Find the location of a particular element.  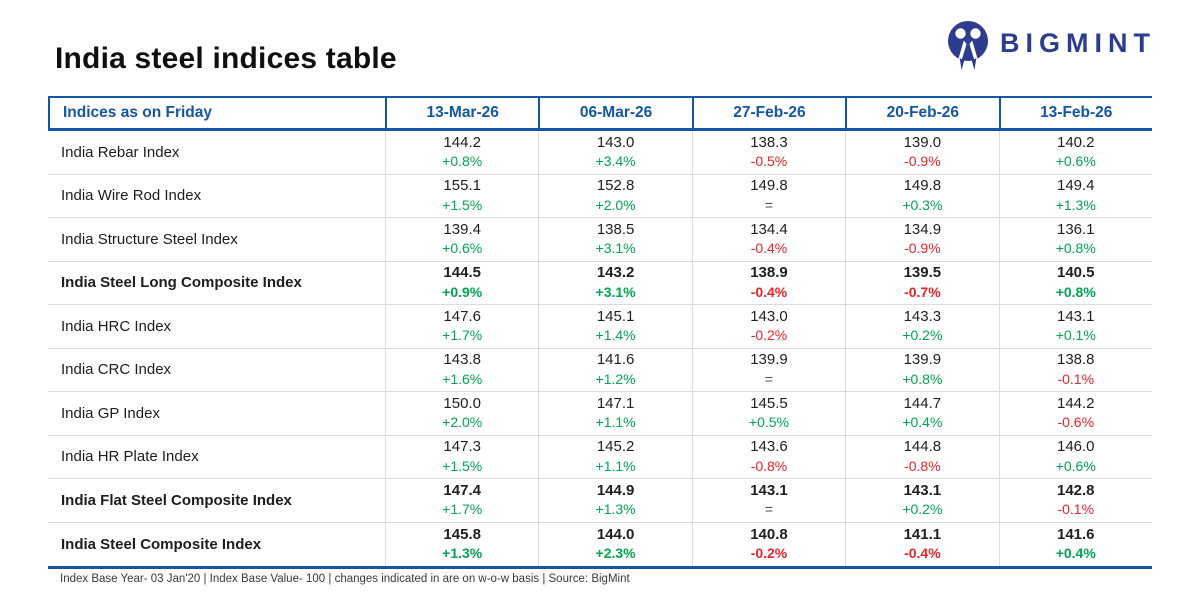

index-cell: 139.0 -0.9% is located at coordinates (921, 152).